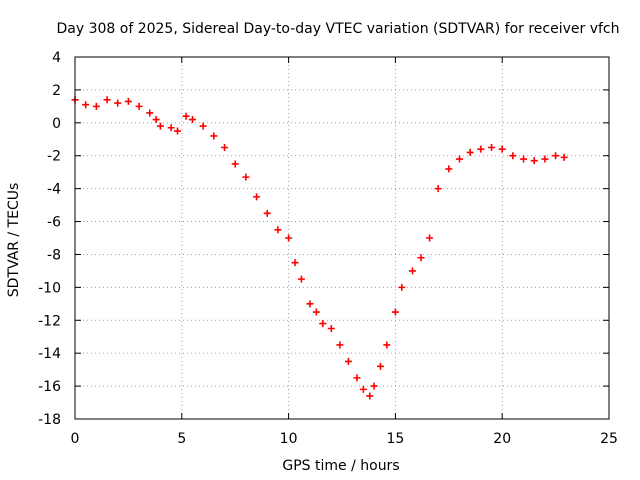 The image size is (640, 480). What do you see at coordinates (14, 240) in the screenshot?
I see `y-axis-label: SDTVAR / TECUs` at bounding box center [14, 240].